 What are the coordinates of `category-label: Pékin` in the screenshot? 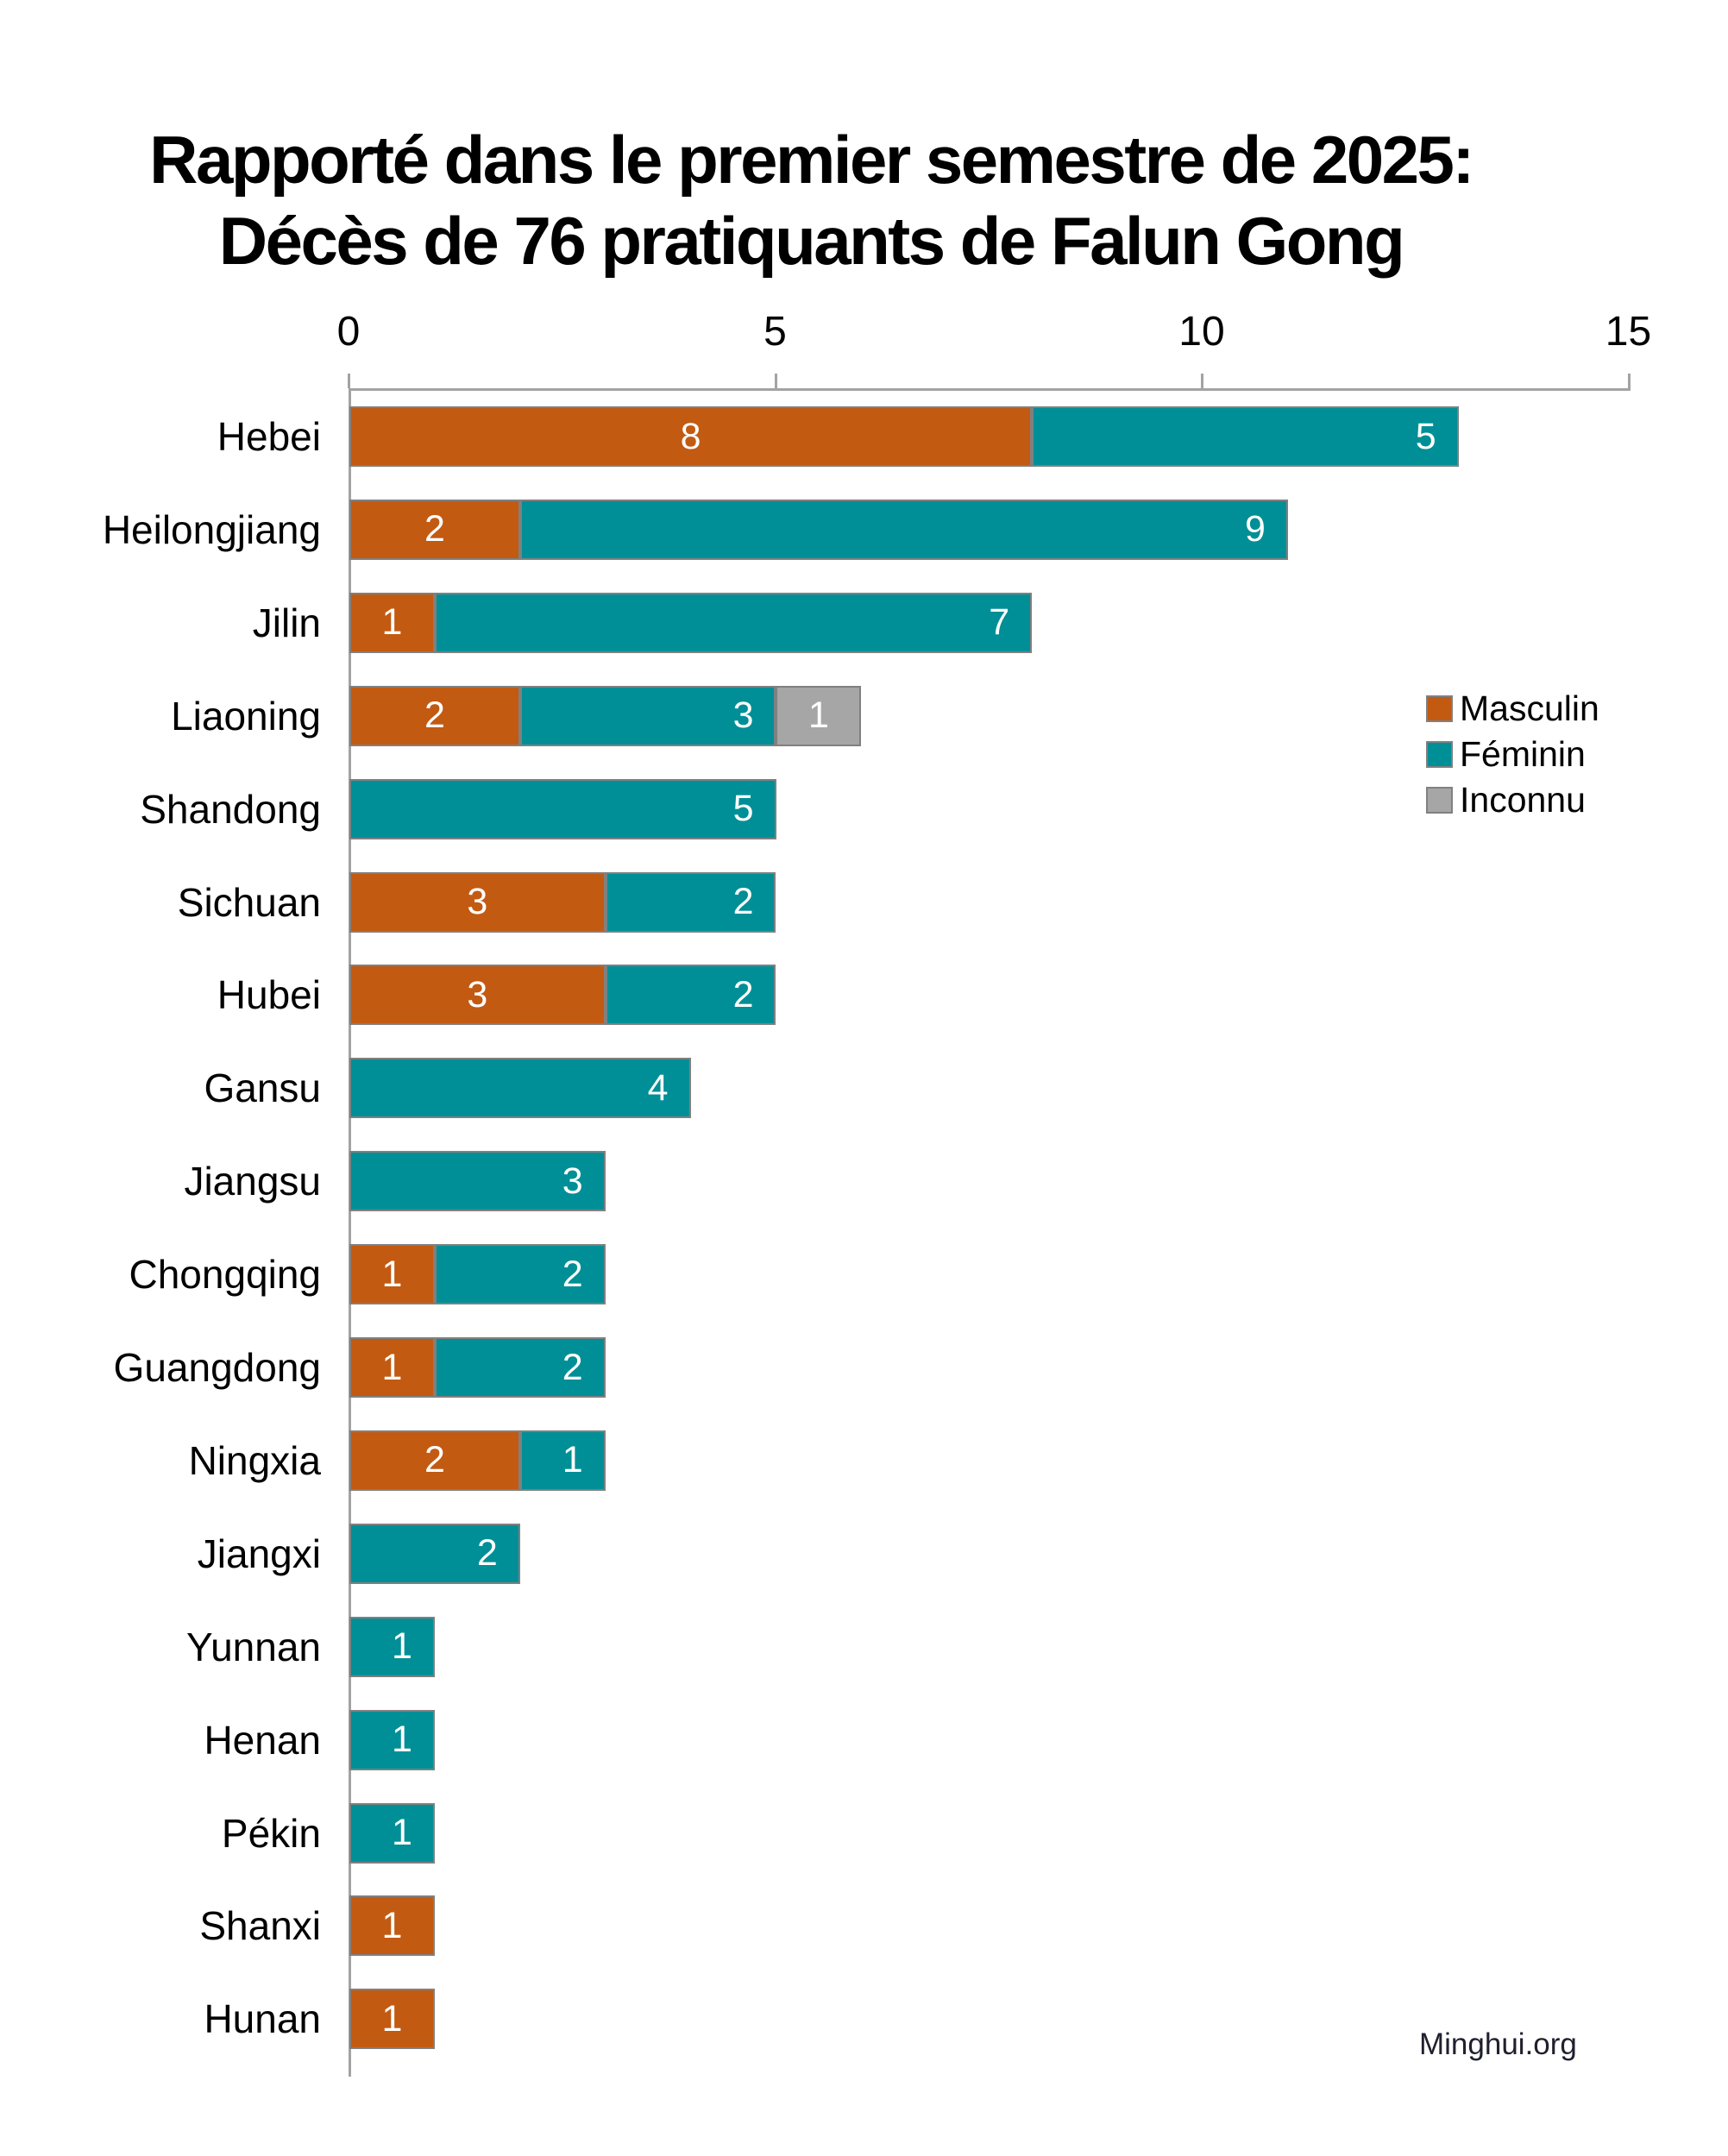 It's located at (271, 1833).